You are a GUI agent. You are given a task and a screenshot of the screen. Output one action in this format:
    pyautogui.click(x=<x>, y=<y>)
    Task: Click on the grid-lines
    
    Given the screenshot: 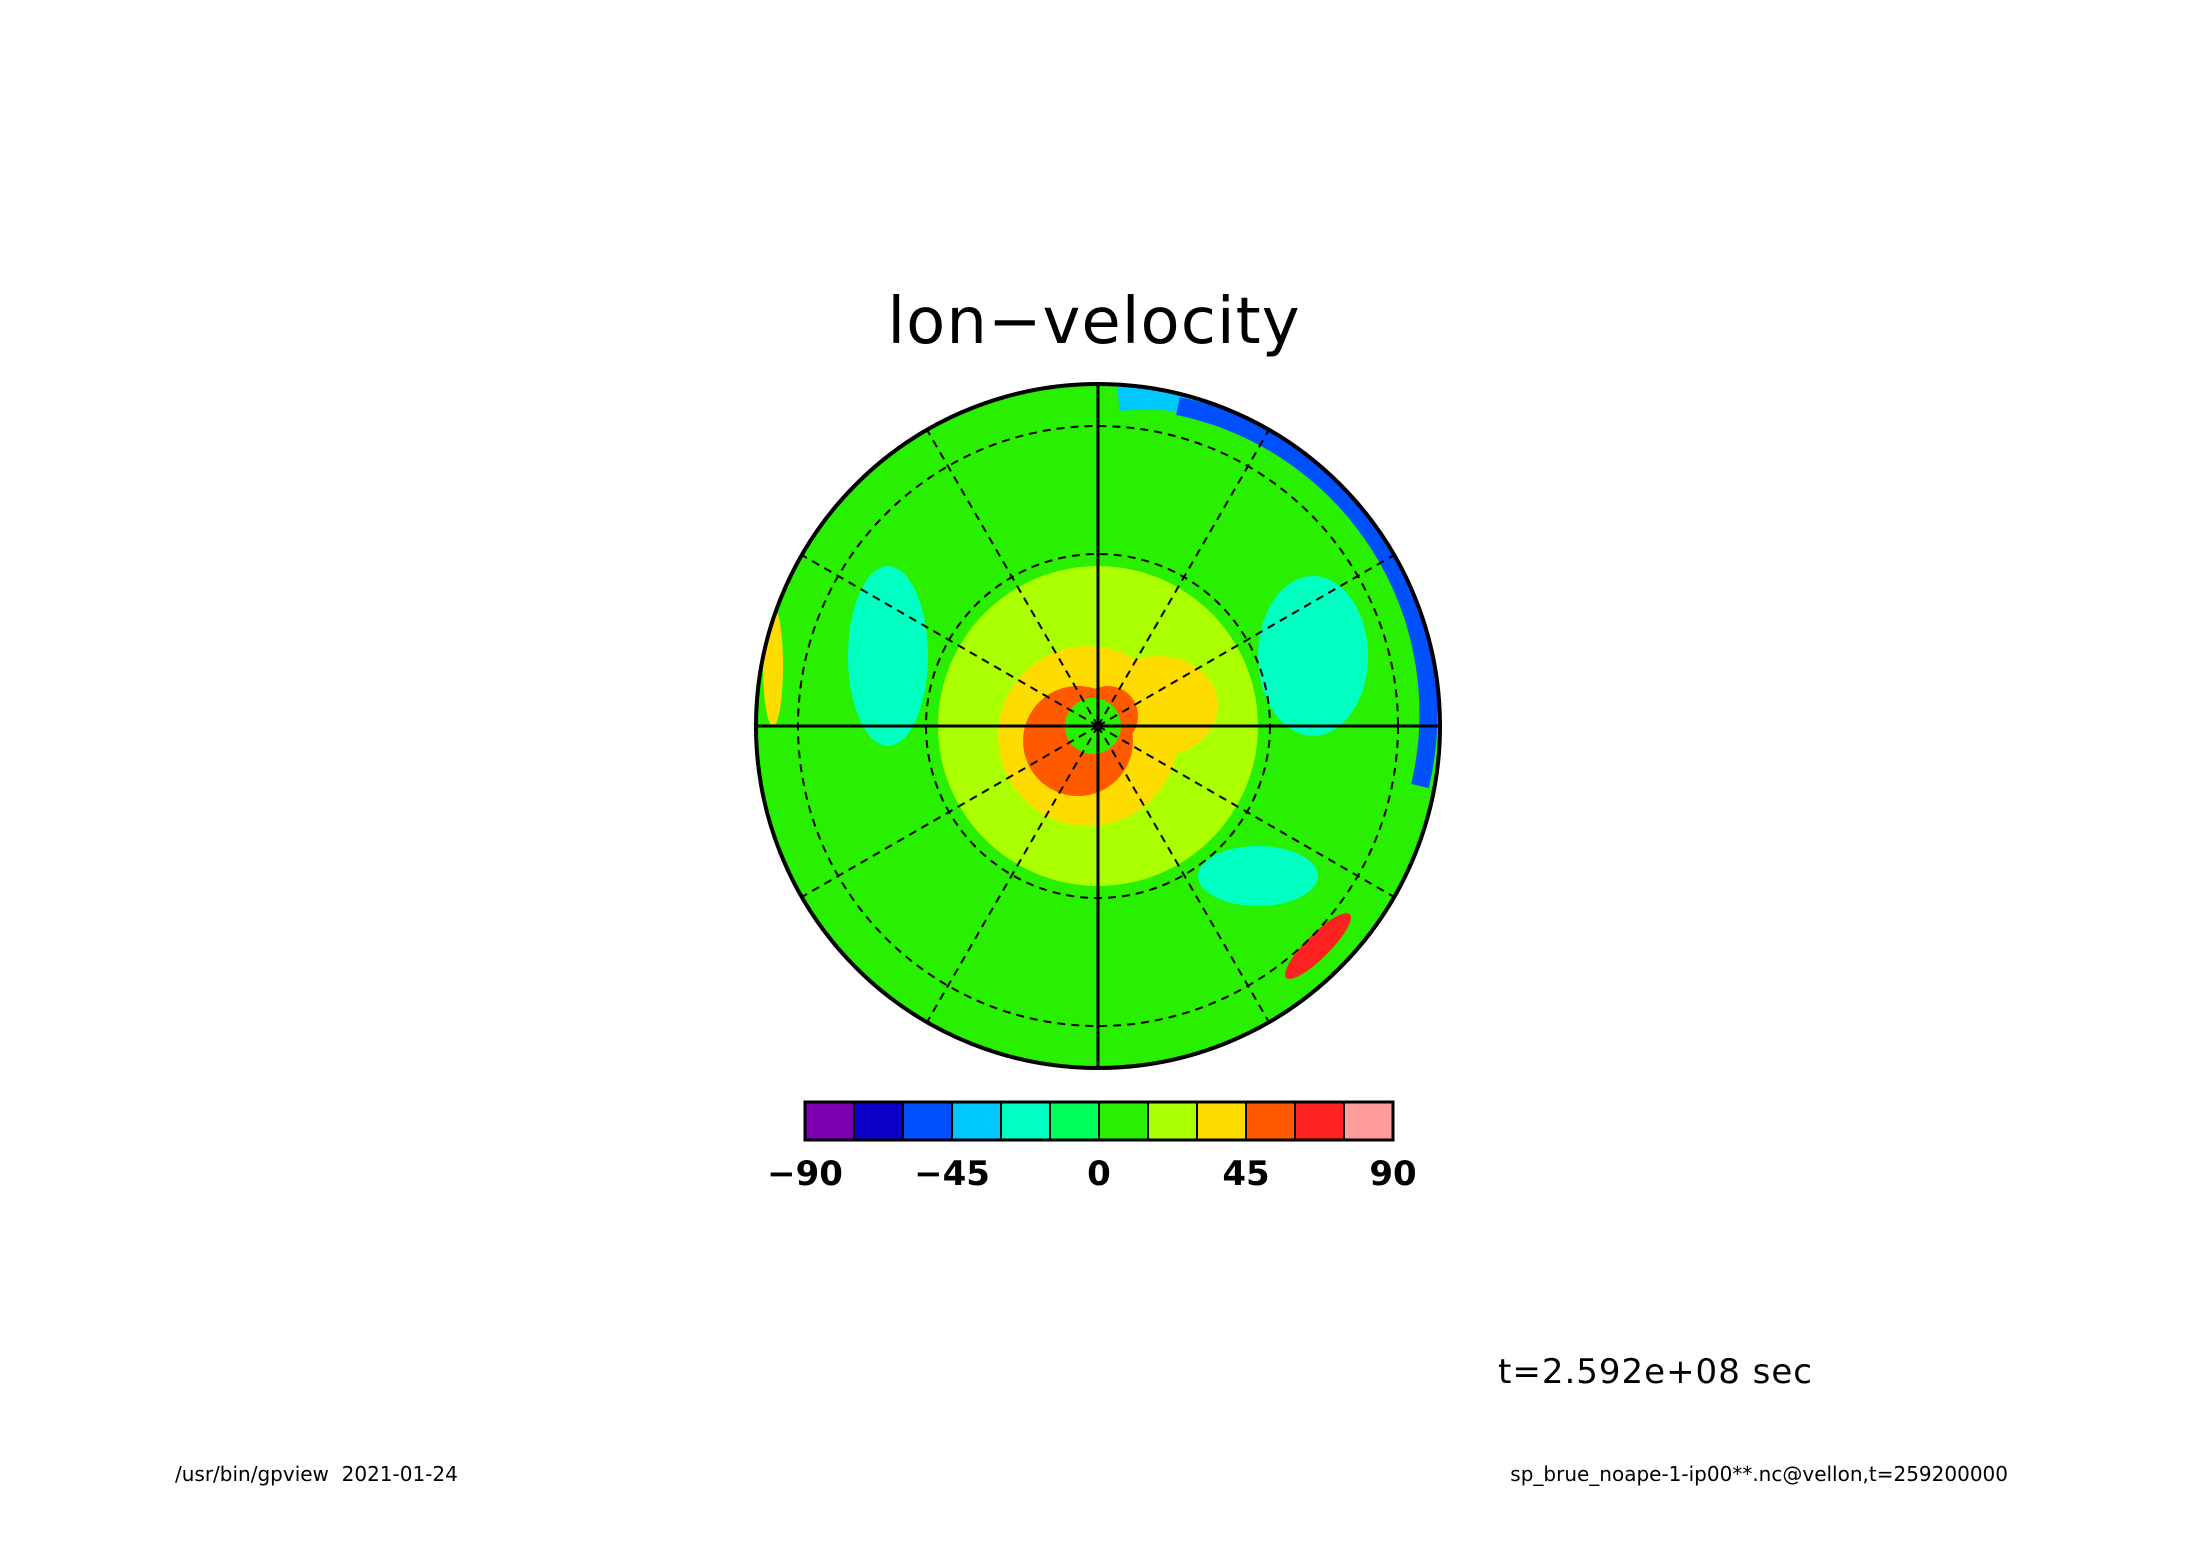 What is the action you would take?
    pyautogui.click(x=1098, y=726)
    